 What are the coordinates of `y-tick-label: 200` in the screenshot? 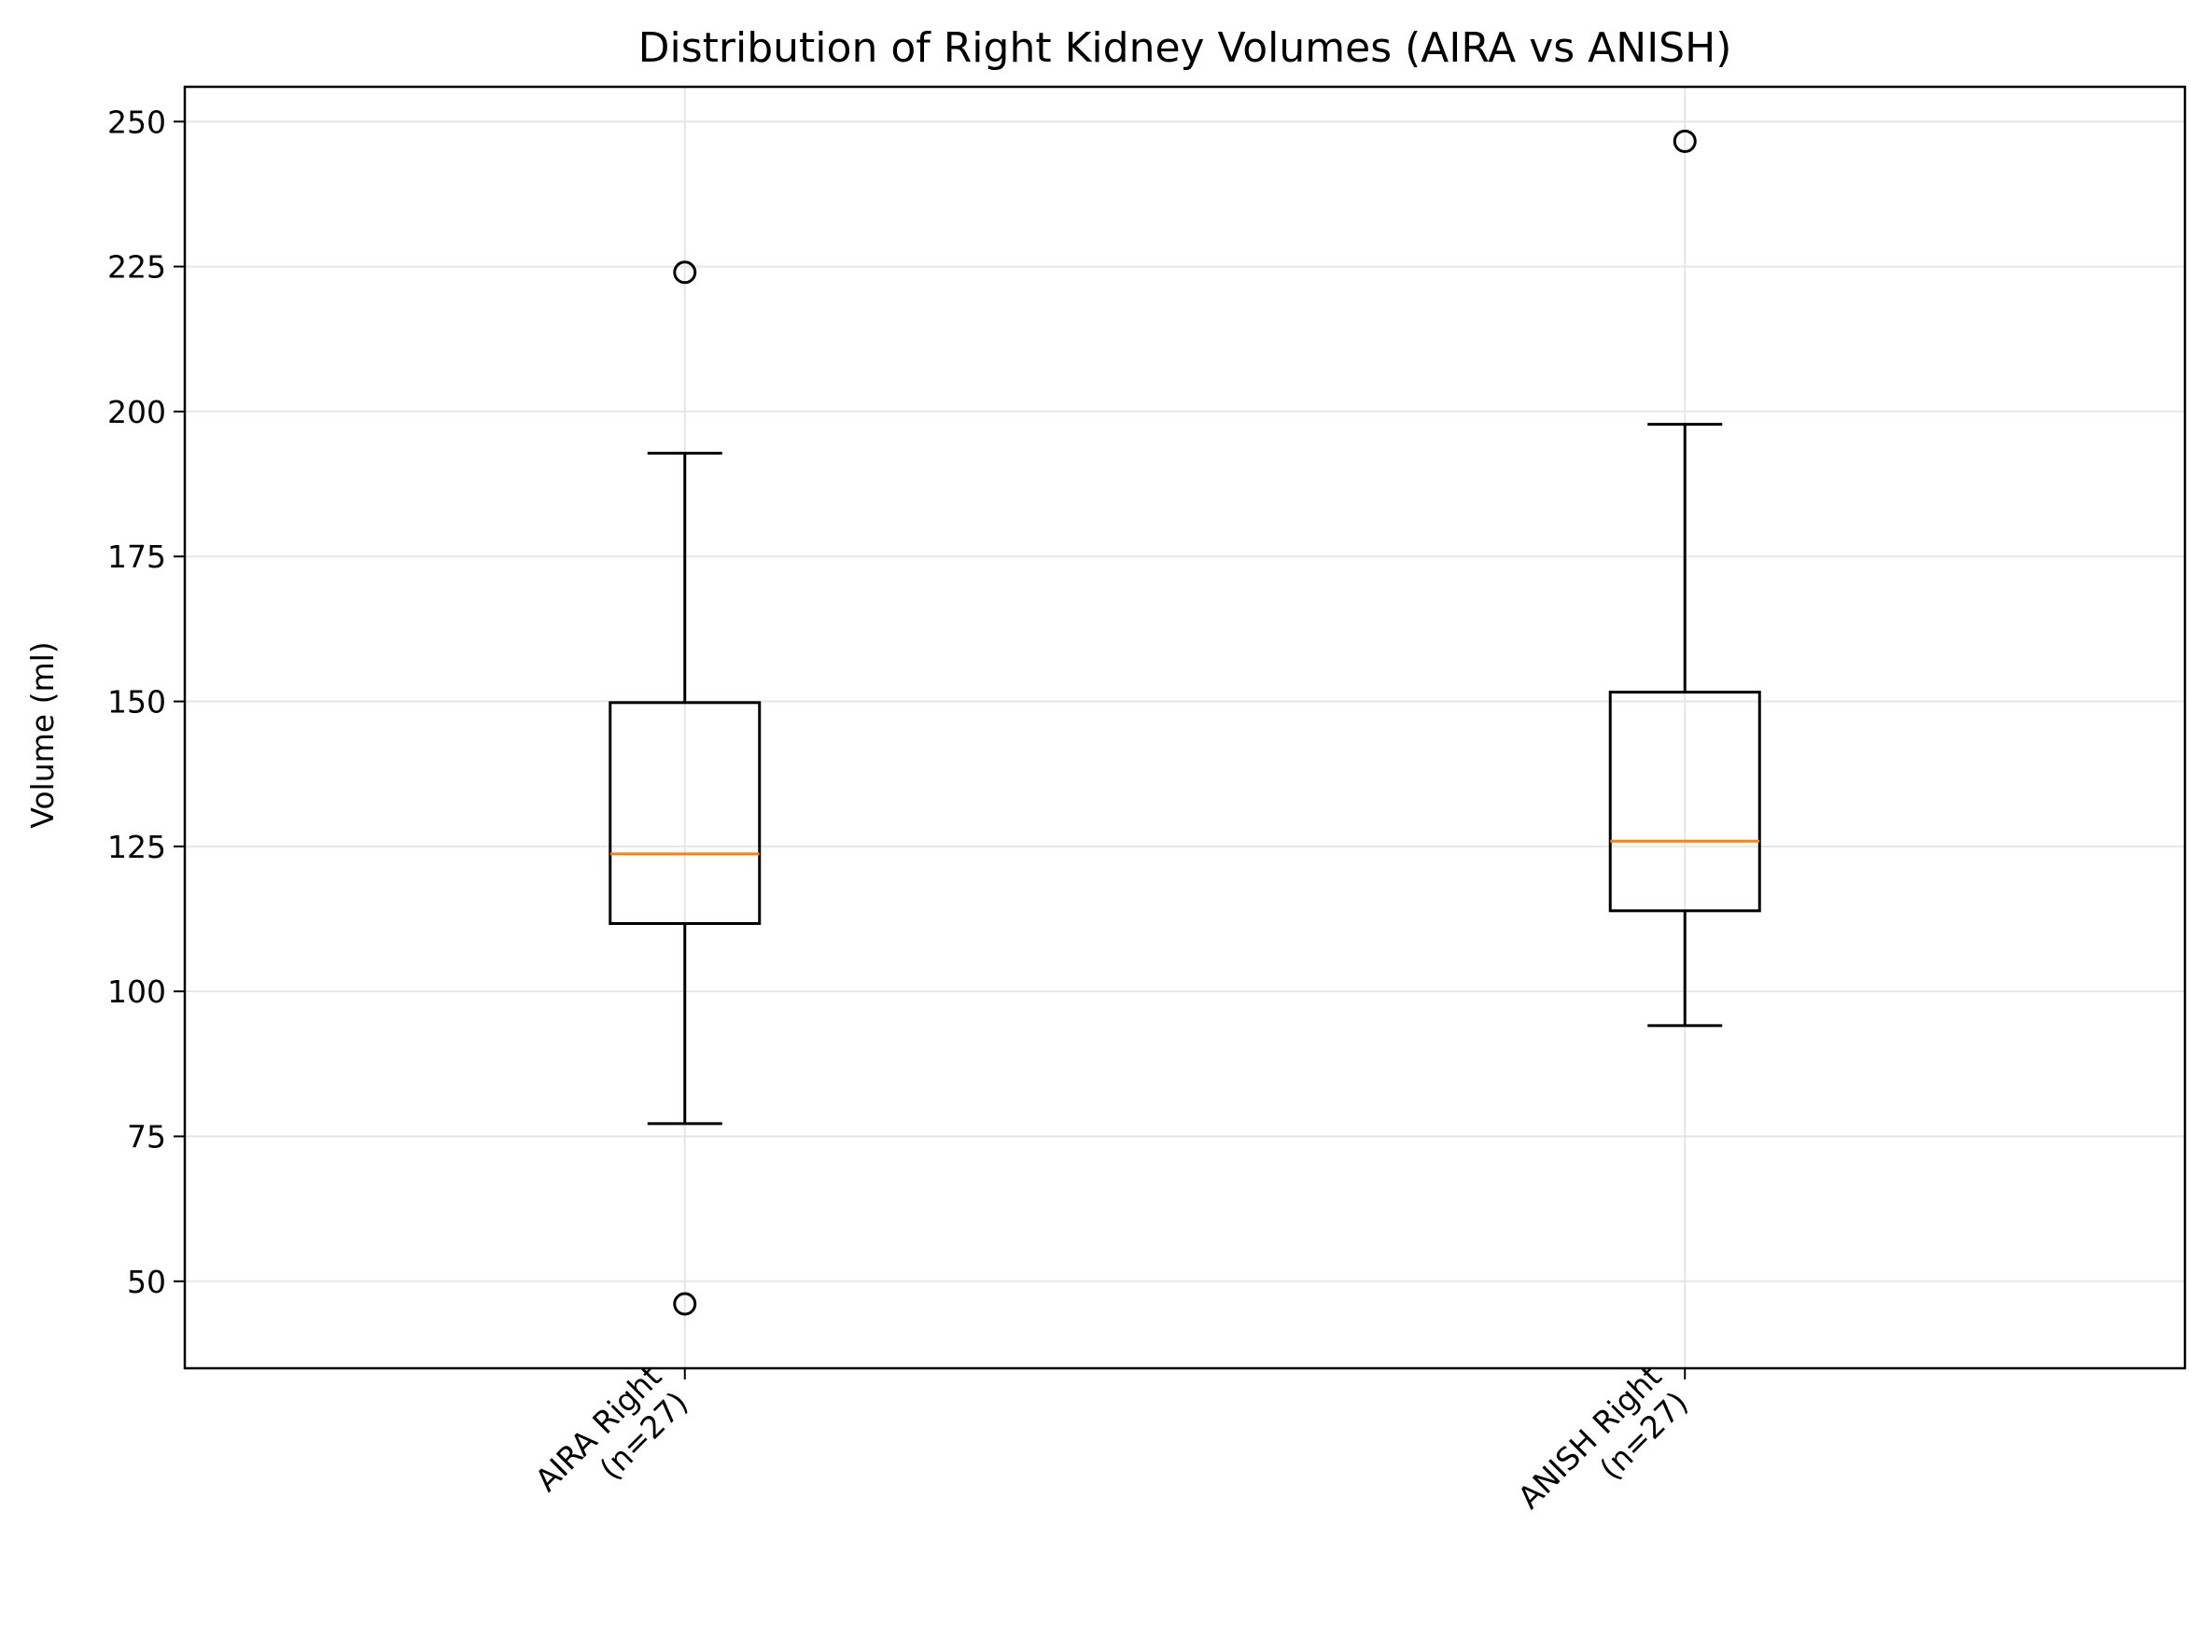 It's located at (136, 412).